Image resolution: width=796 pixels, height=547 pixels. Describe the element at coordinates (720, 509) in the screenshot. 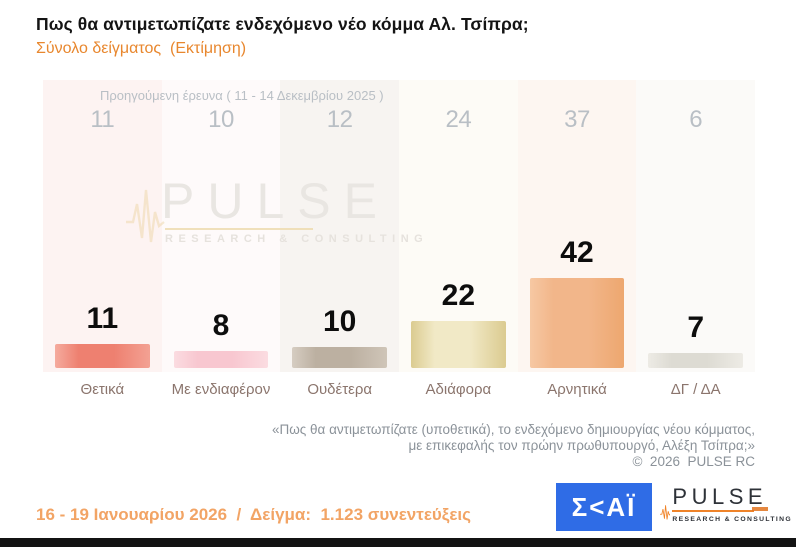

I see `pulse-logo-line` at that location.